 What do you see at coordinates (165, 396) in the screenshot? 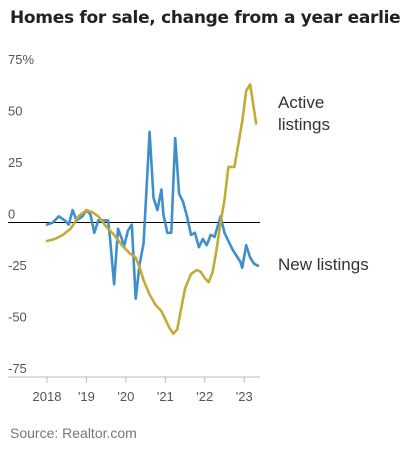
I see `x-tick-label: '21` at bounding box center [165, 396].